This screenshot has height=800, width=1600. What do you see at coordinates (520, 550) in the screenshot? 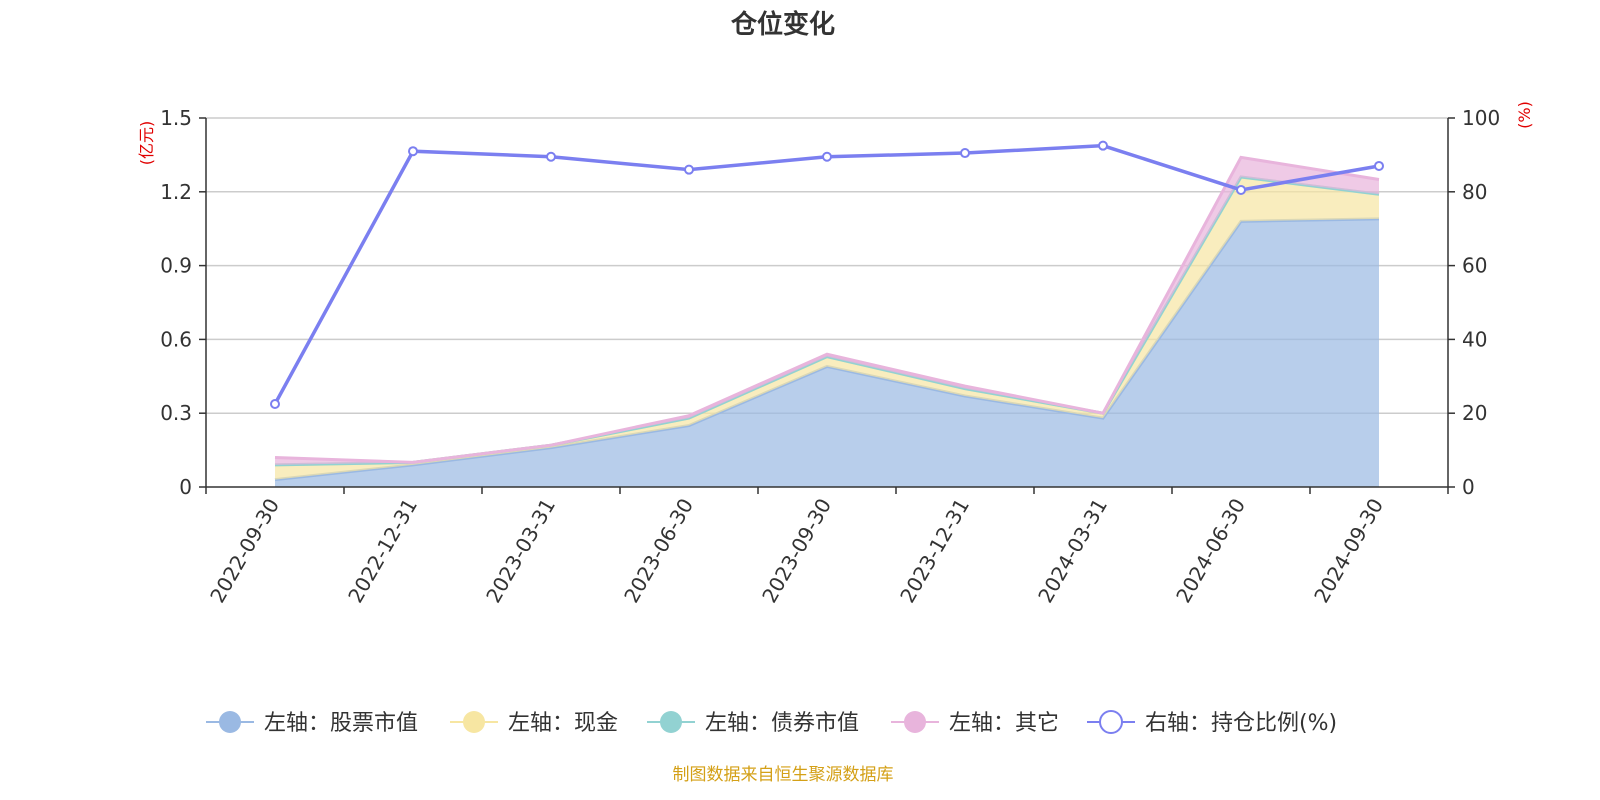
I see `x-tick-label: 2023-03-31` at bounding box center [520, 550].